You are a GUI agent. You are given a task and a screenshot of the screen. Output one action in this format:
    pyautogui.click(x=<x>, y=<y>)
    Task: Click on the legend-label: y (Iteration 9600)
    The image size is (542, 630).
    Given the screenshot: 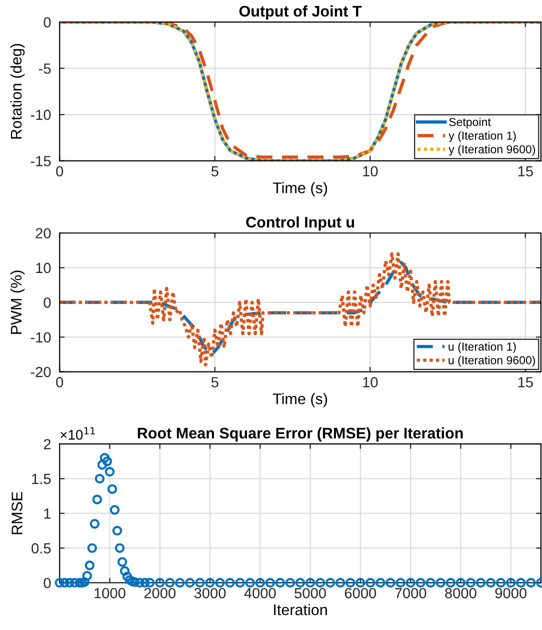 What is the action you would take?
    pyautogui.click(x=492, y=150)
    